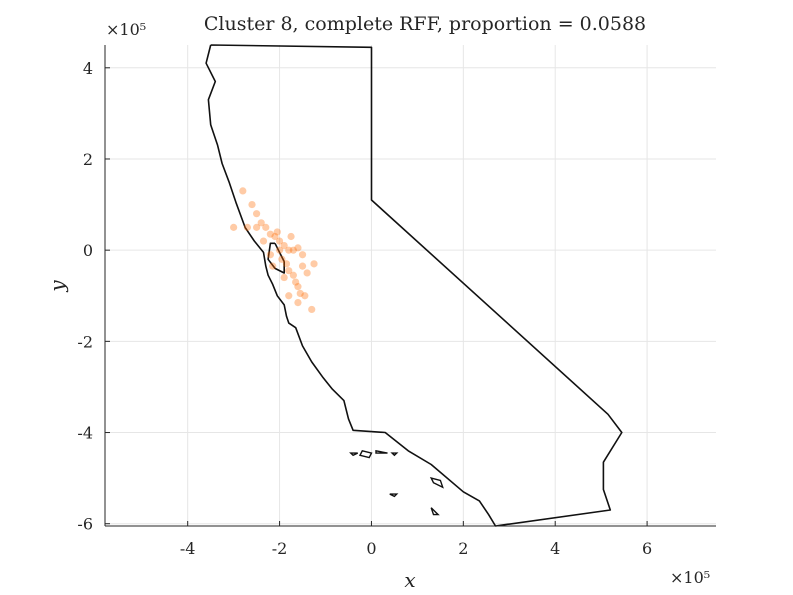 The height and width of the screenshot is (595, 793). I want to click on y-exponent-label: ×10⁵, so click(126, 29).